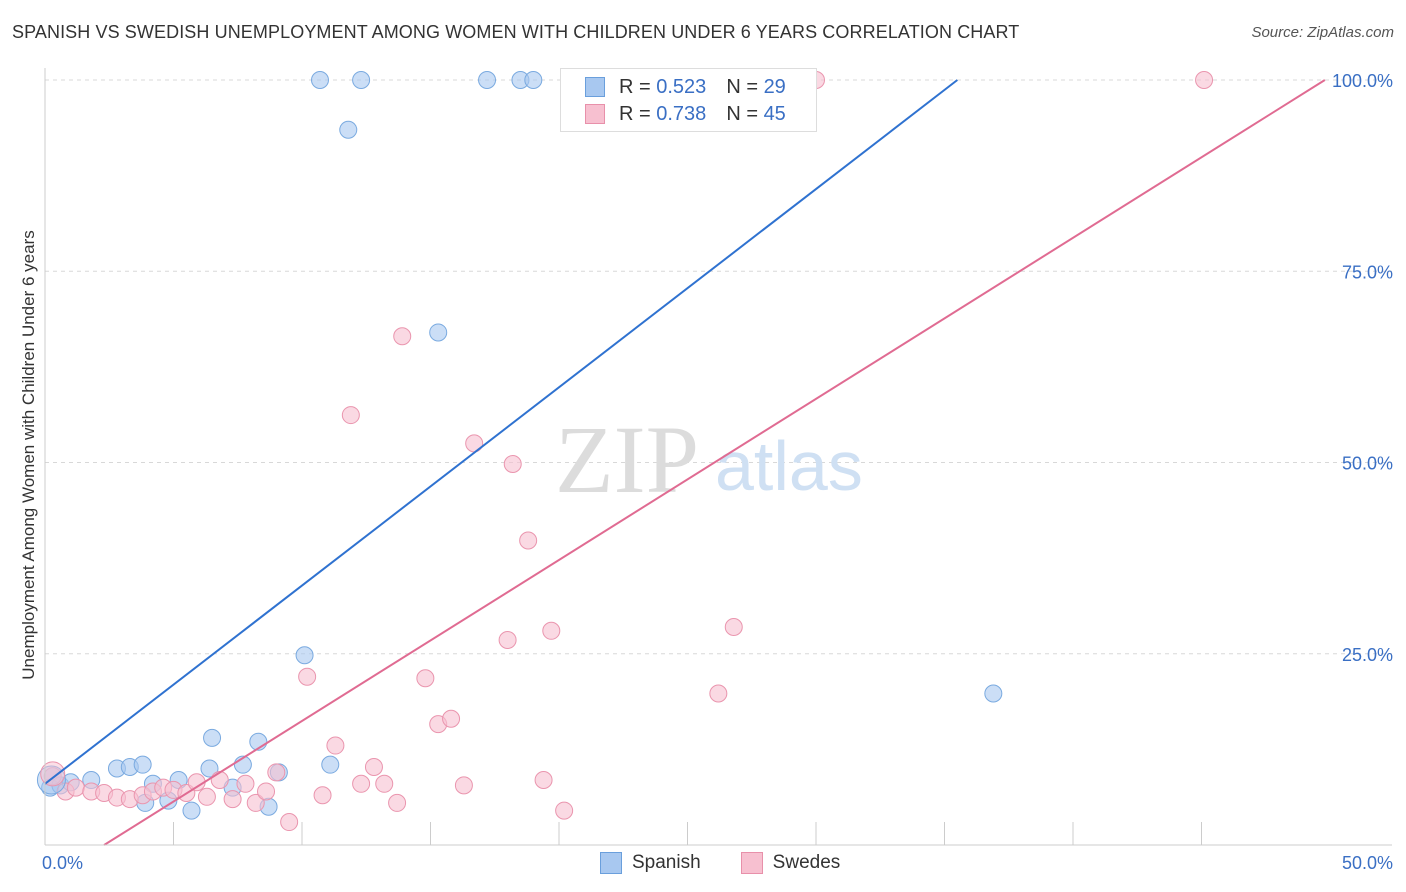 Image resolution: width=1406 pixels, height=892 pixels. I want to click on chart-source: Source: ZipAtlas.com, so click(1322, 32).